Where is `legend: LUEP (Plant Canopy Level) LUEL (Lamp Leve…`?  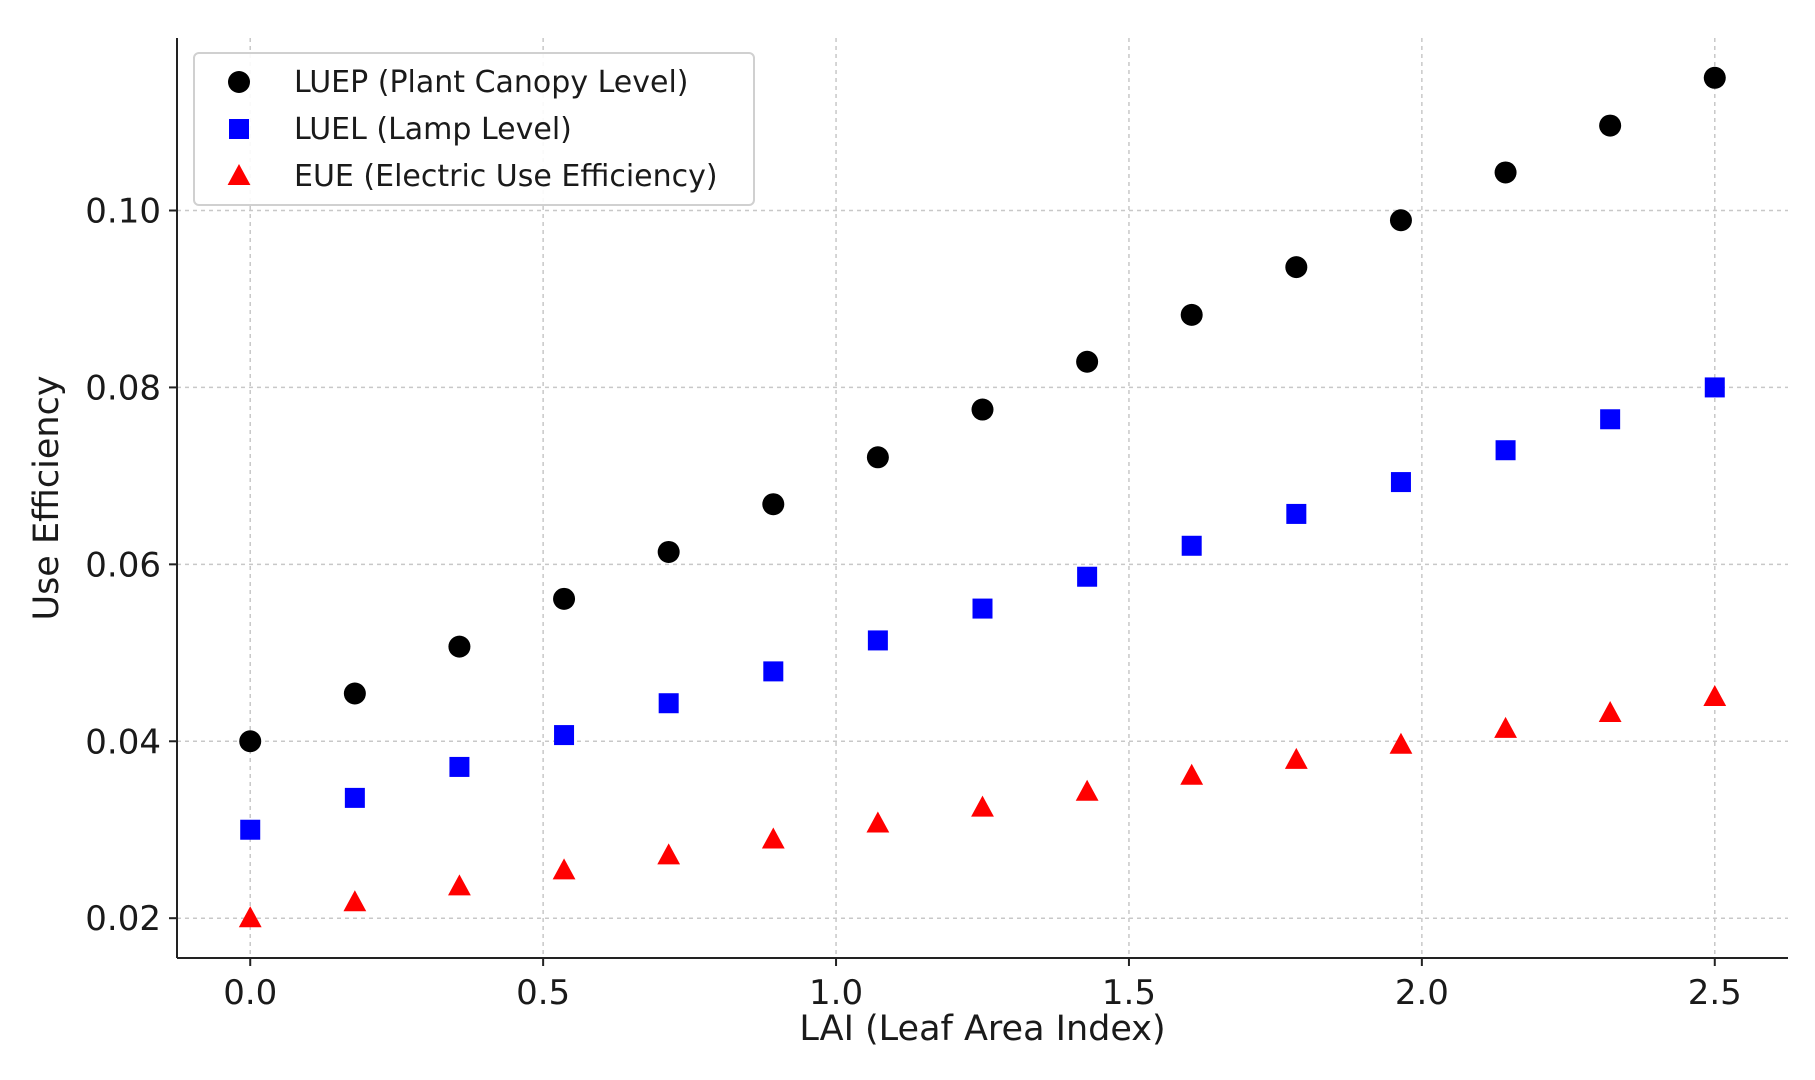 legend: LUEP (Plant Canopy Level) LUEL (Lamp Leve… is located at coordinates (474, 129).